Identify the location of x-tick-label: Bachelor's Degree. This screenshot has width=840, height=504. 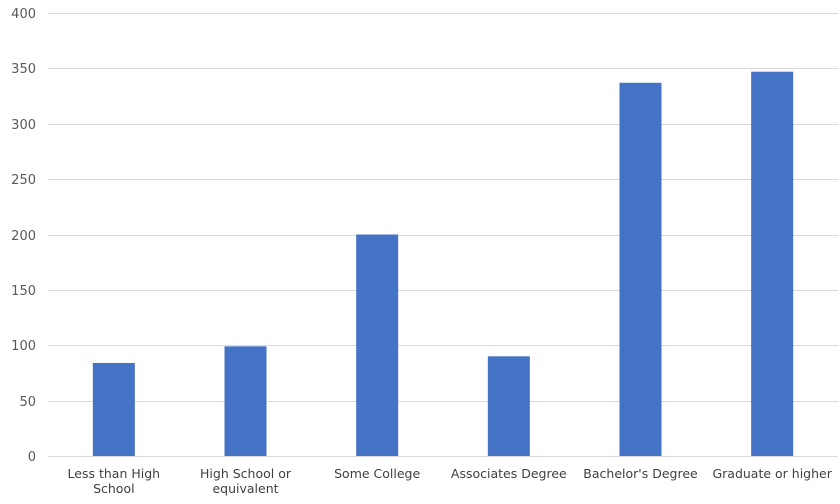
(640, 473).